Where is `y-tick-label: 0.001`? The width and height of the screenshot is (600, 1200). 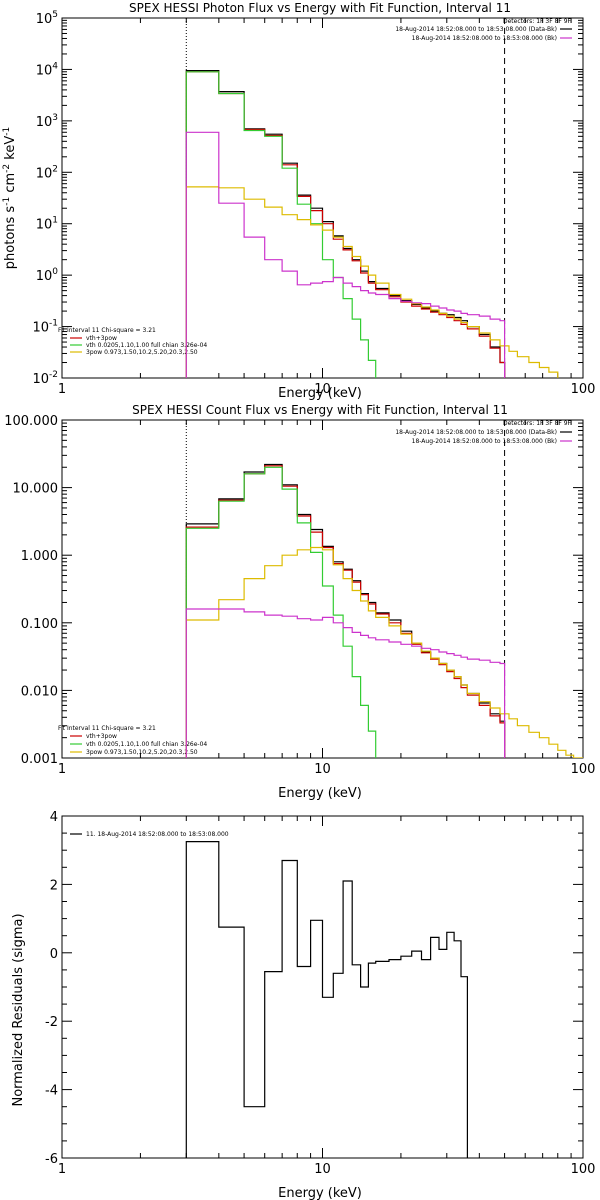
y-tick-label: 0.001 is located at coordinates (39, 759).